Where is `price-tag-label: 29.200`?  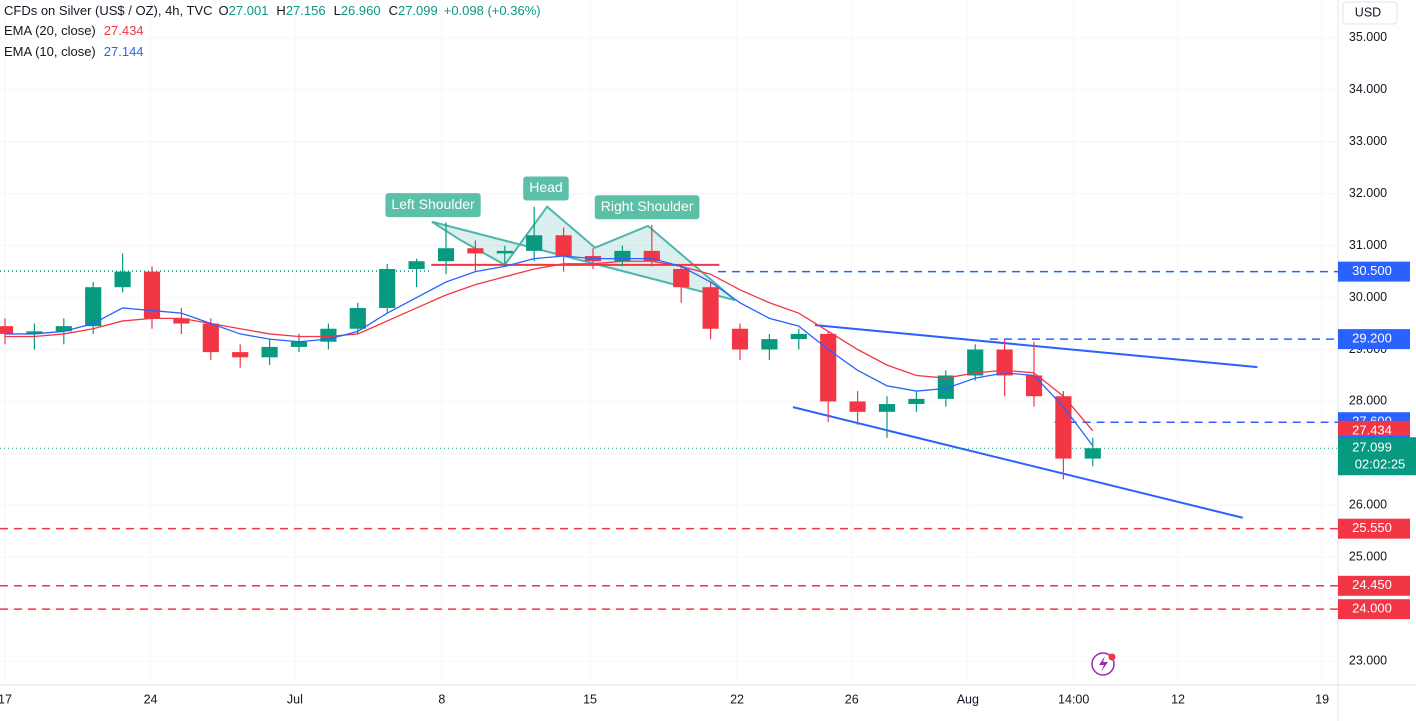
price-tag-label: 29.200 is located at coordinates (1372, 338).